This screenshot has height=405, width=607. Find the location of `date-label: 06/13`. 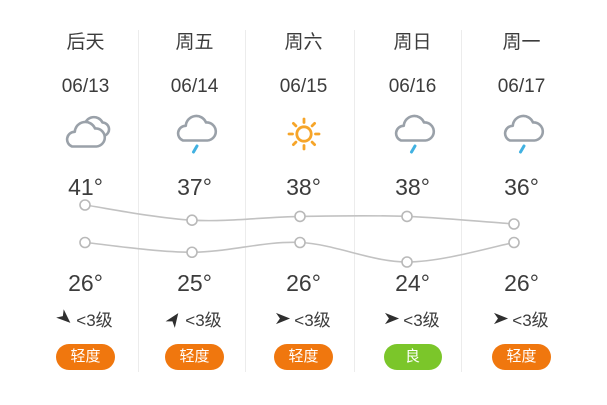

date-label: 06/13 is located at coordinates (85, 86).